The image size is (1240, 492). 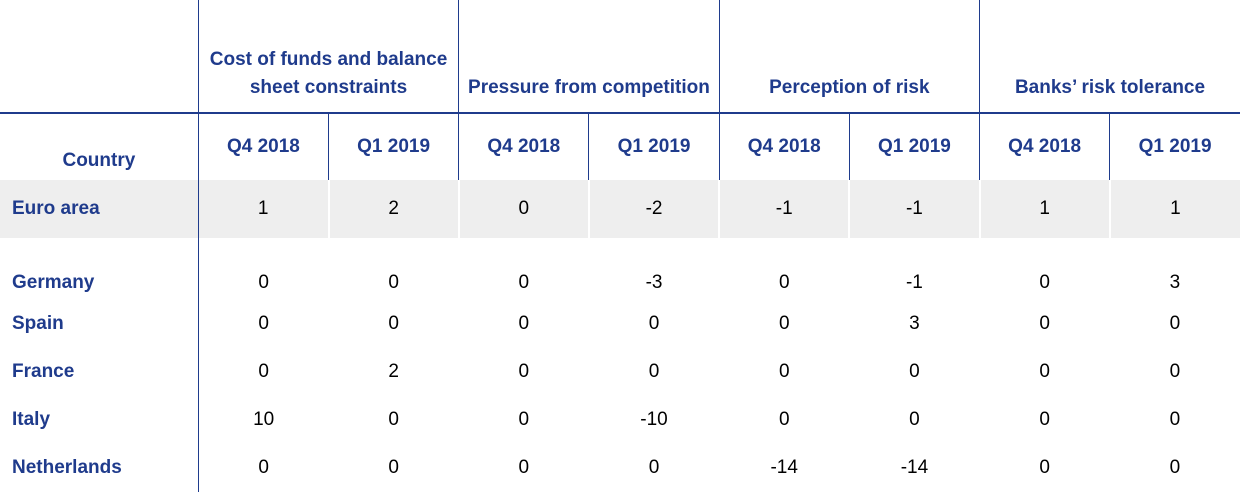 What do you see at coordinates (849, 57) in the screenshot?
I see `group-header-perception-of-risk: Perception of risk` at bounding box center [849, 57].